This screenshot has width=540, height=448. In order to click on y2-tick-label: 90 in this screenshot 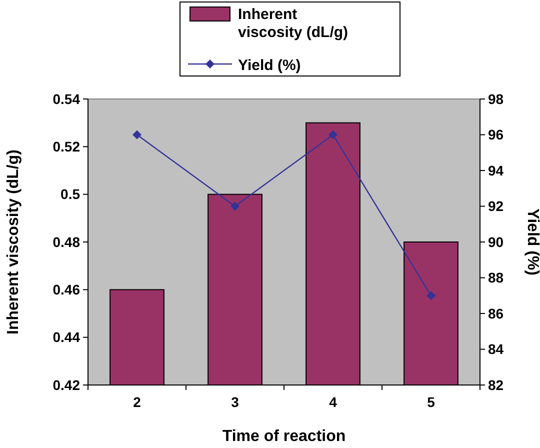, I will do `click(496, 242)`.